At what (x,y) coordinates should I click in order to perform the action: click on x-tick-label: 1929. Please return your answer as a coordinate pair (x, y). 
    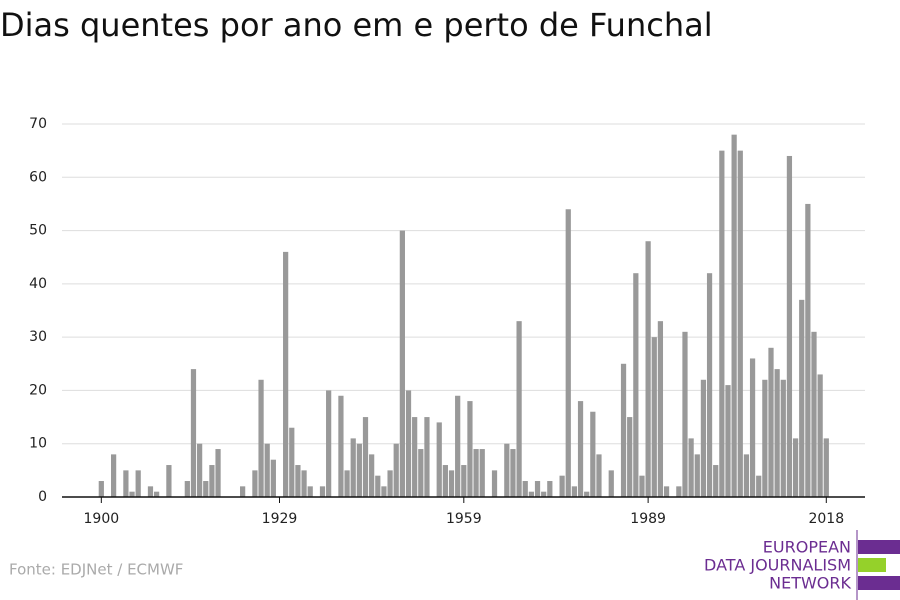
    Looking at the image, I should click on (280, 519).